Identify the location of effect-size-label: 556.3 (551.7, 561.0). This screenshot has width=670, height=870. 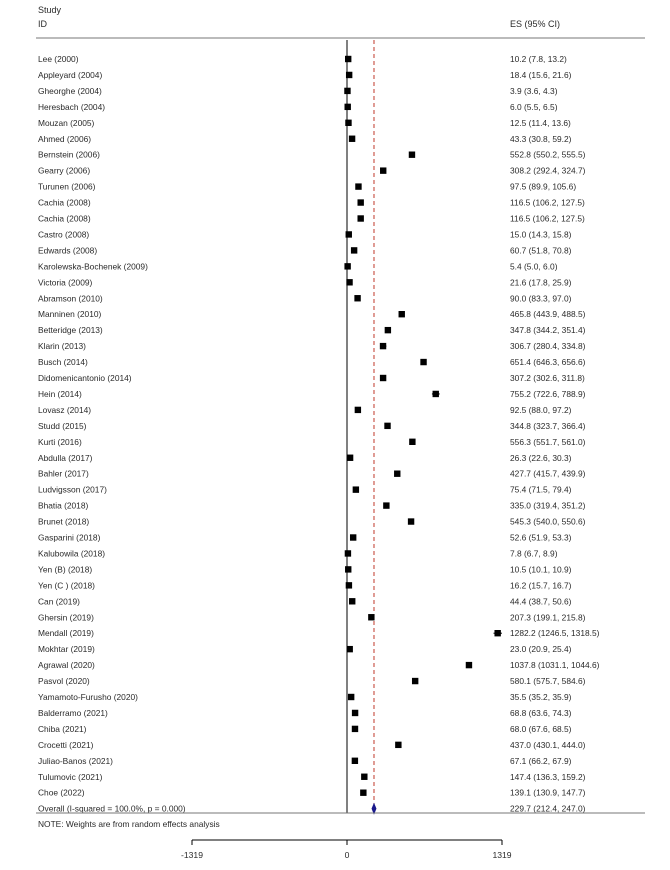
(548, 442).